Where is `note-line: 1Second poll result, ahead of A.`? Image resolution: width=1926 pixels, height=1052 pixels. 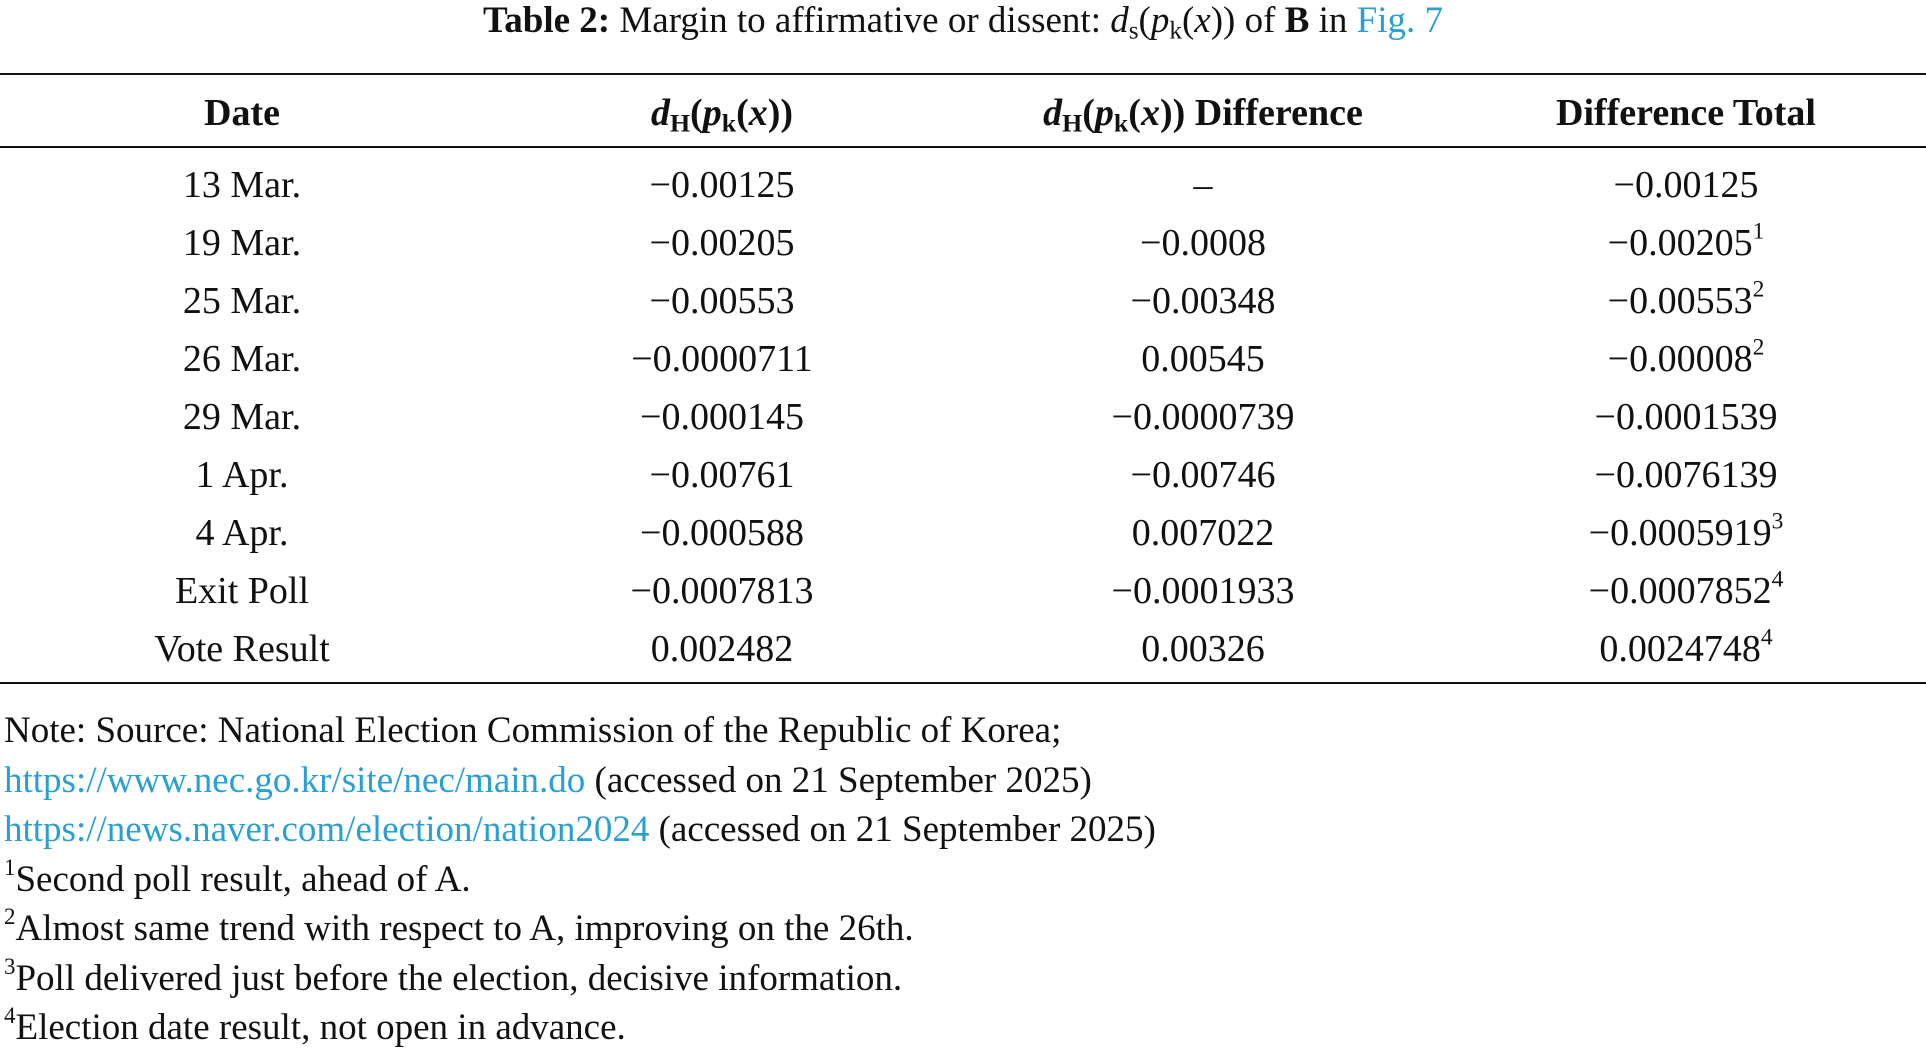 note-line: 1Second poll result, ahead of A. is located at coordinates (954, 879).